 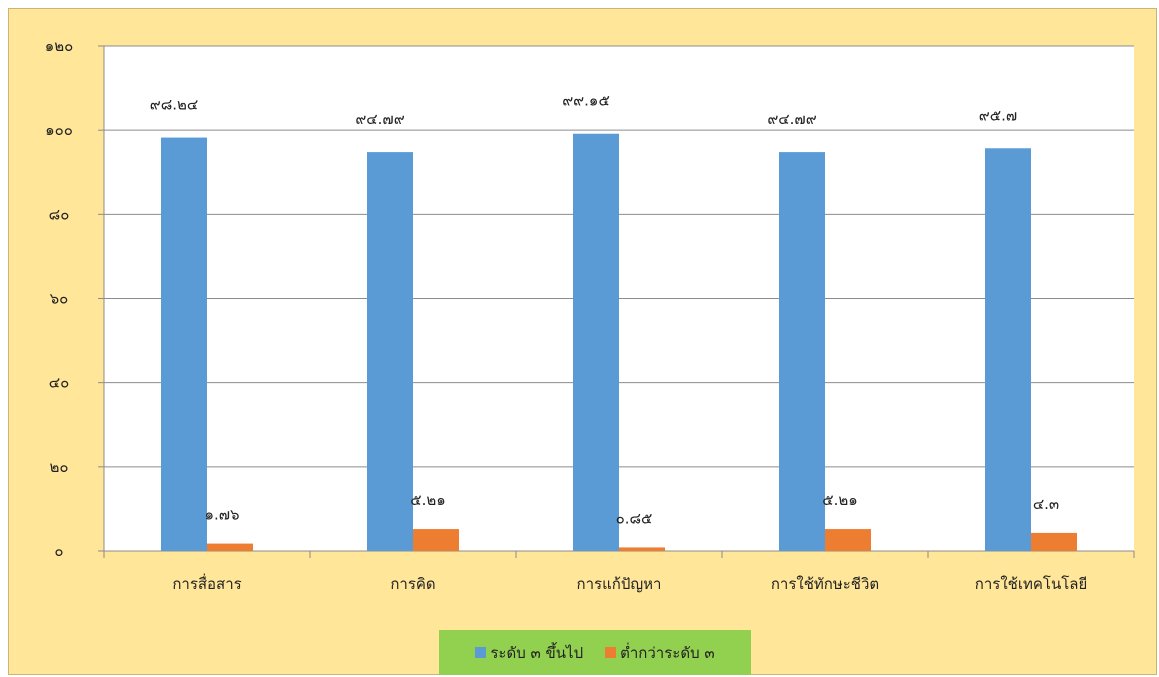 What do you see at coordinates (206, 583) in the screenshot?
I see `x-category-label: การสื่อสาร` at bounding box center [206, 583].